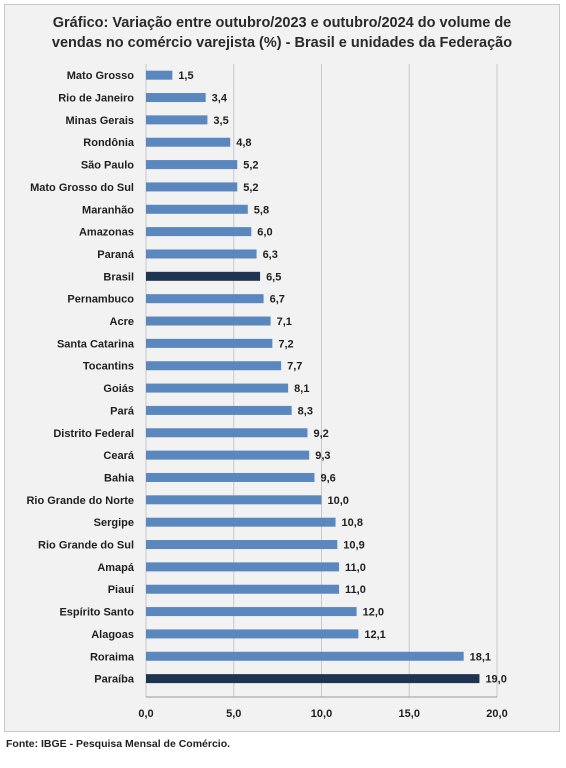 Image resolution: width=566 pixels, height=768 pixels. Describe the element at coordinates (374, 635) in the screenshot. I see `value-label: 12,1` at that location.